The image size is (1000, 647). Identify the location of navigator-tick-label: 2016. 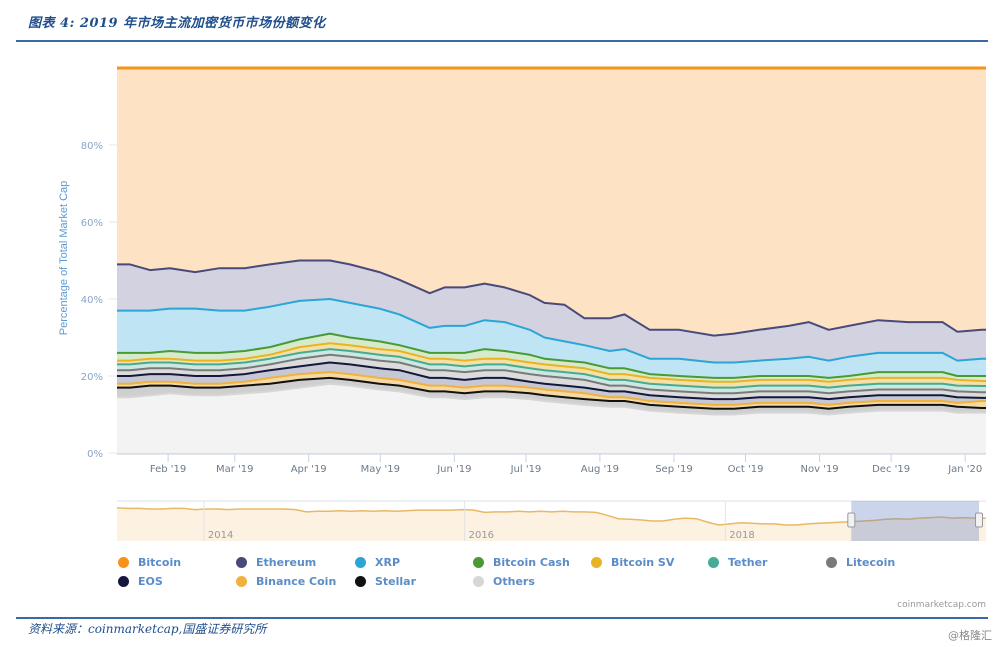
(481, 535).